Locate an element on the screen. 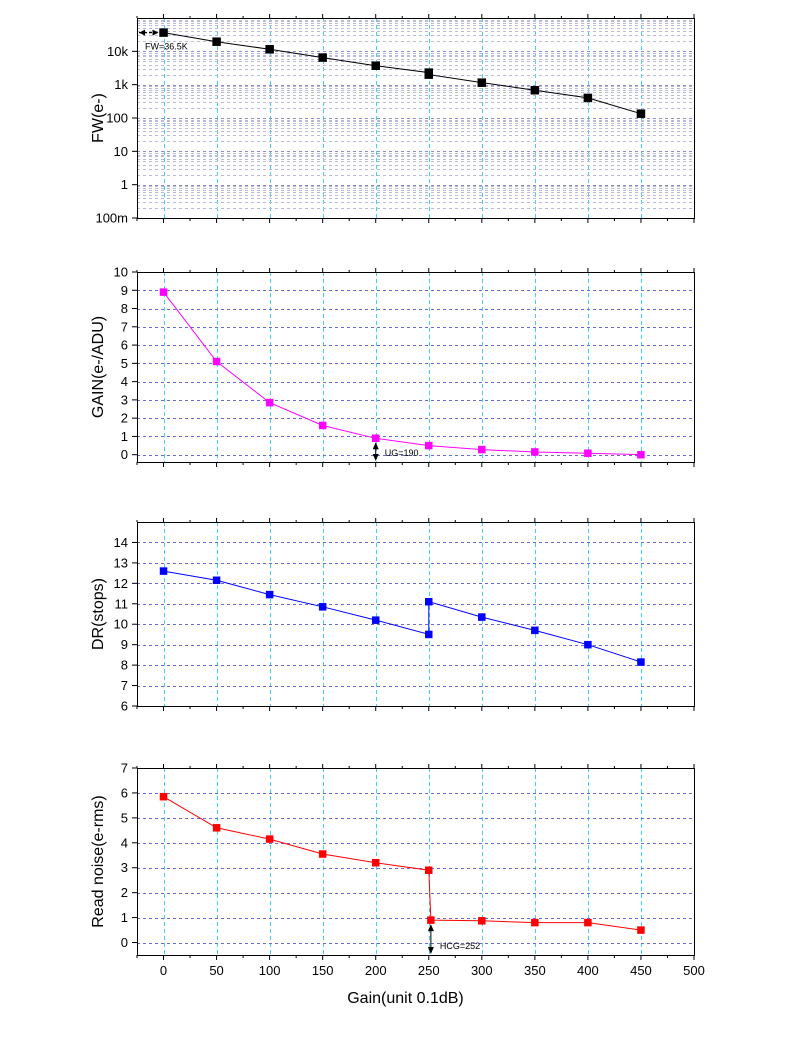 The height and width of the screenshot is (1062, 800). y-axis-label: DR(stops) is located at coordinates (98, 614).